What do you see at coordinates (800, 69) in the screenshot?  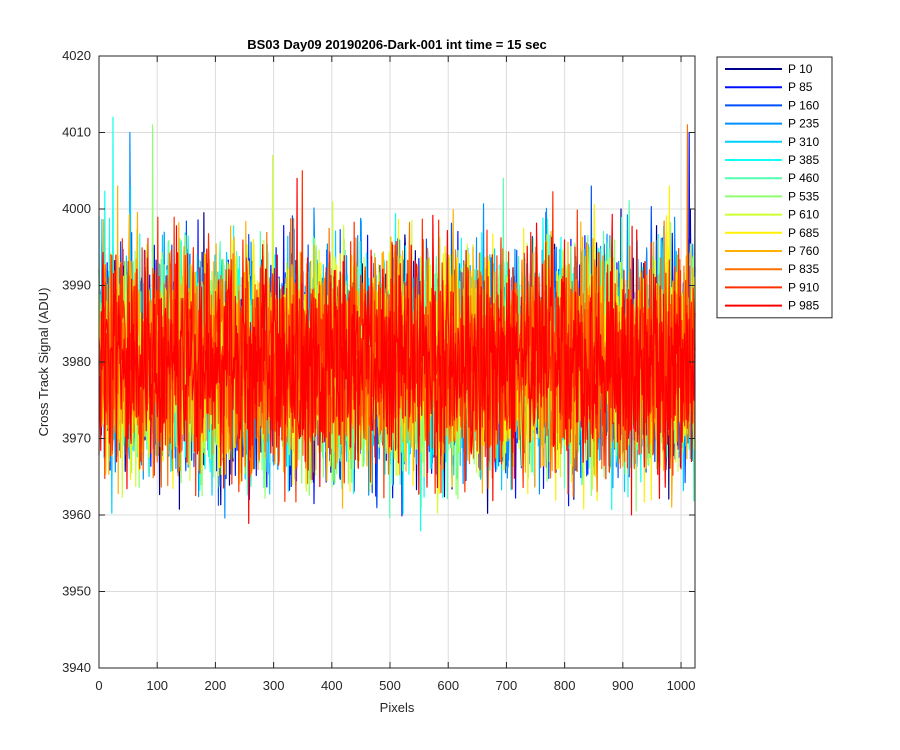 I see `legend-entry: P 10` at bounding box center [800, 69].